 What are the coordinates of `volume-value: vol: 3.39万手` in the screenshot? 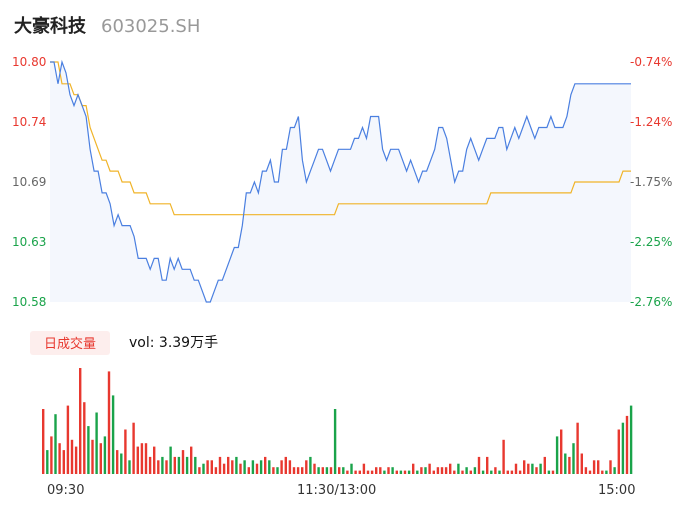 It's located at (173, 343).